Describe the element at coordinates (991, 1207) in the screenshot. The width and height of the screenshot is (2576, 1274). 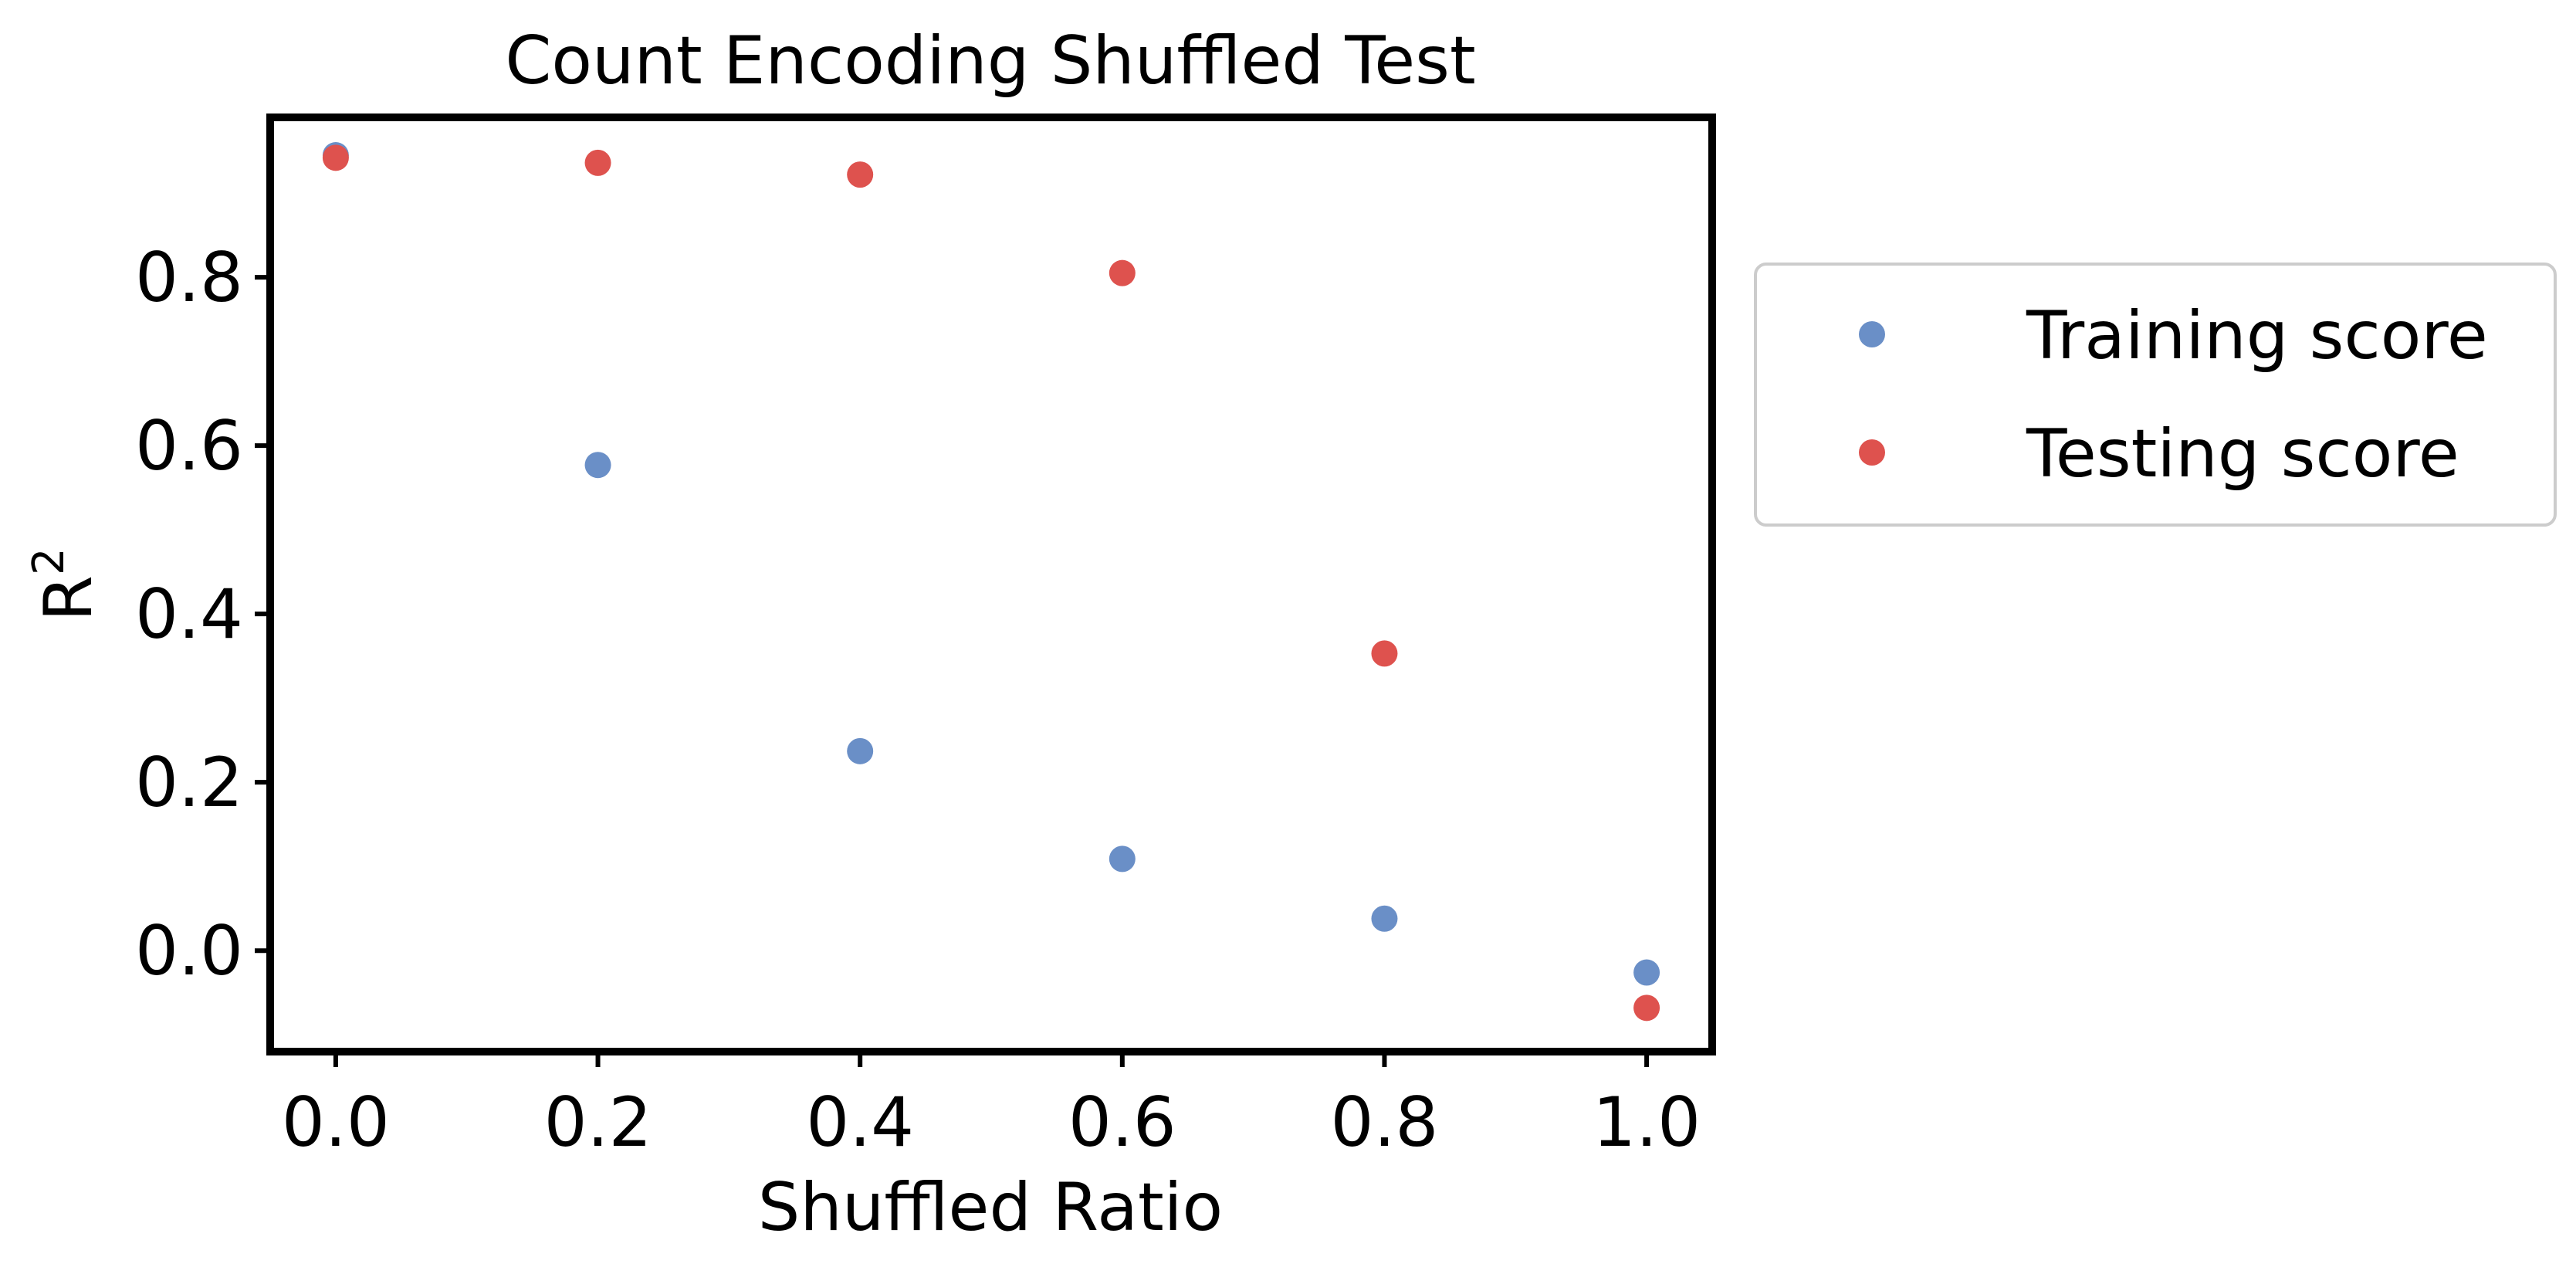
I see `x-axis-label: Shuffled Ratio` at that location.